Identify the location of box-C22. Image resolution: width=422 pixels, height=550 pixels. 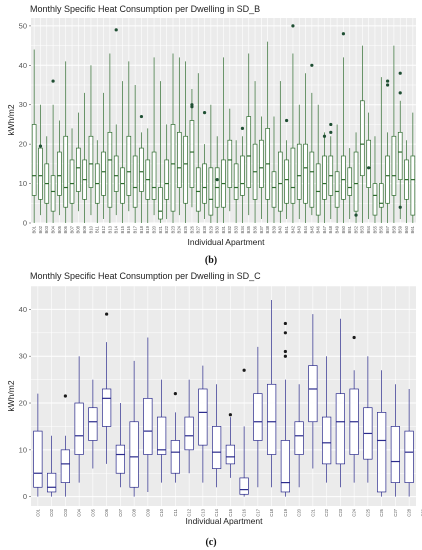
(327, 419).